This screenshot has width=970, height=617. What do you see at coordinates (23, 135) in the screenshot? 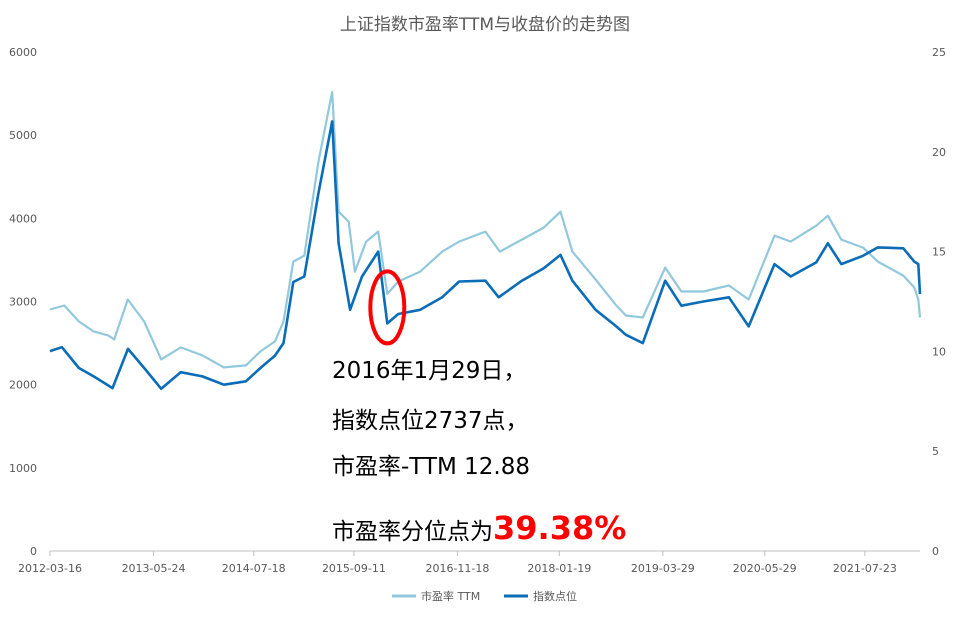
I see `y-left-tick-label: 5000` at bounding box center [23, 135].